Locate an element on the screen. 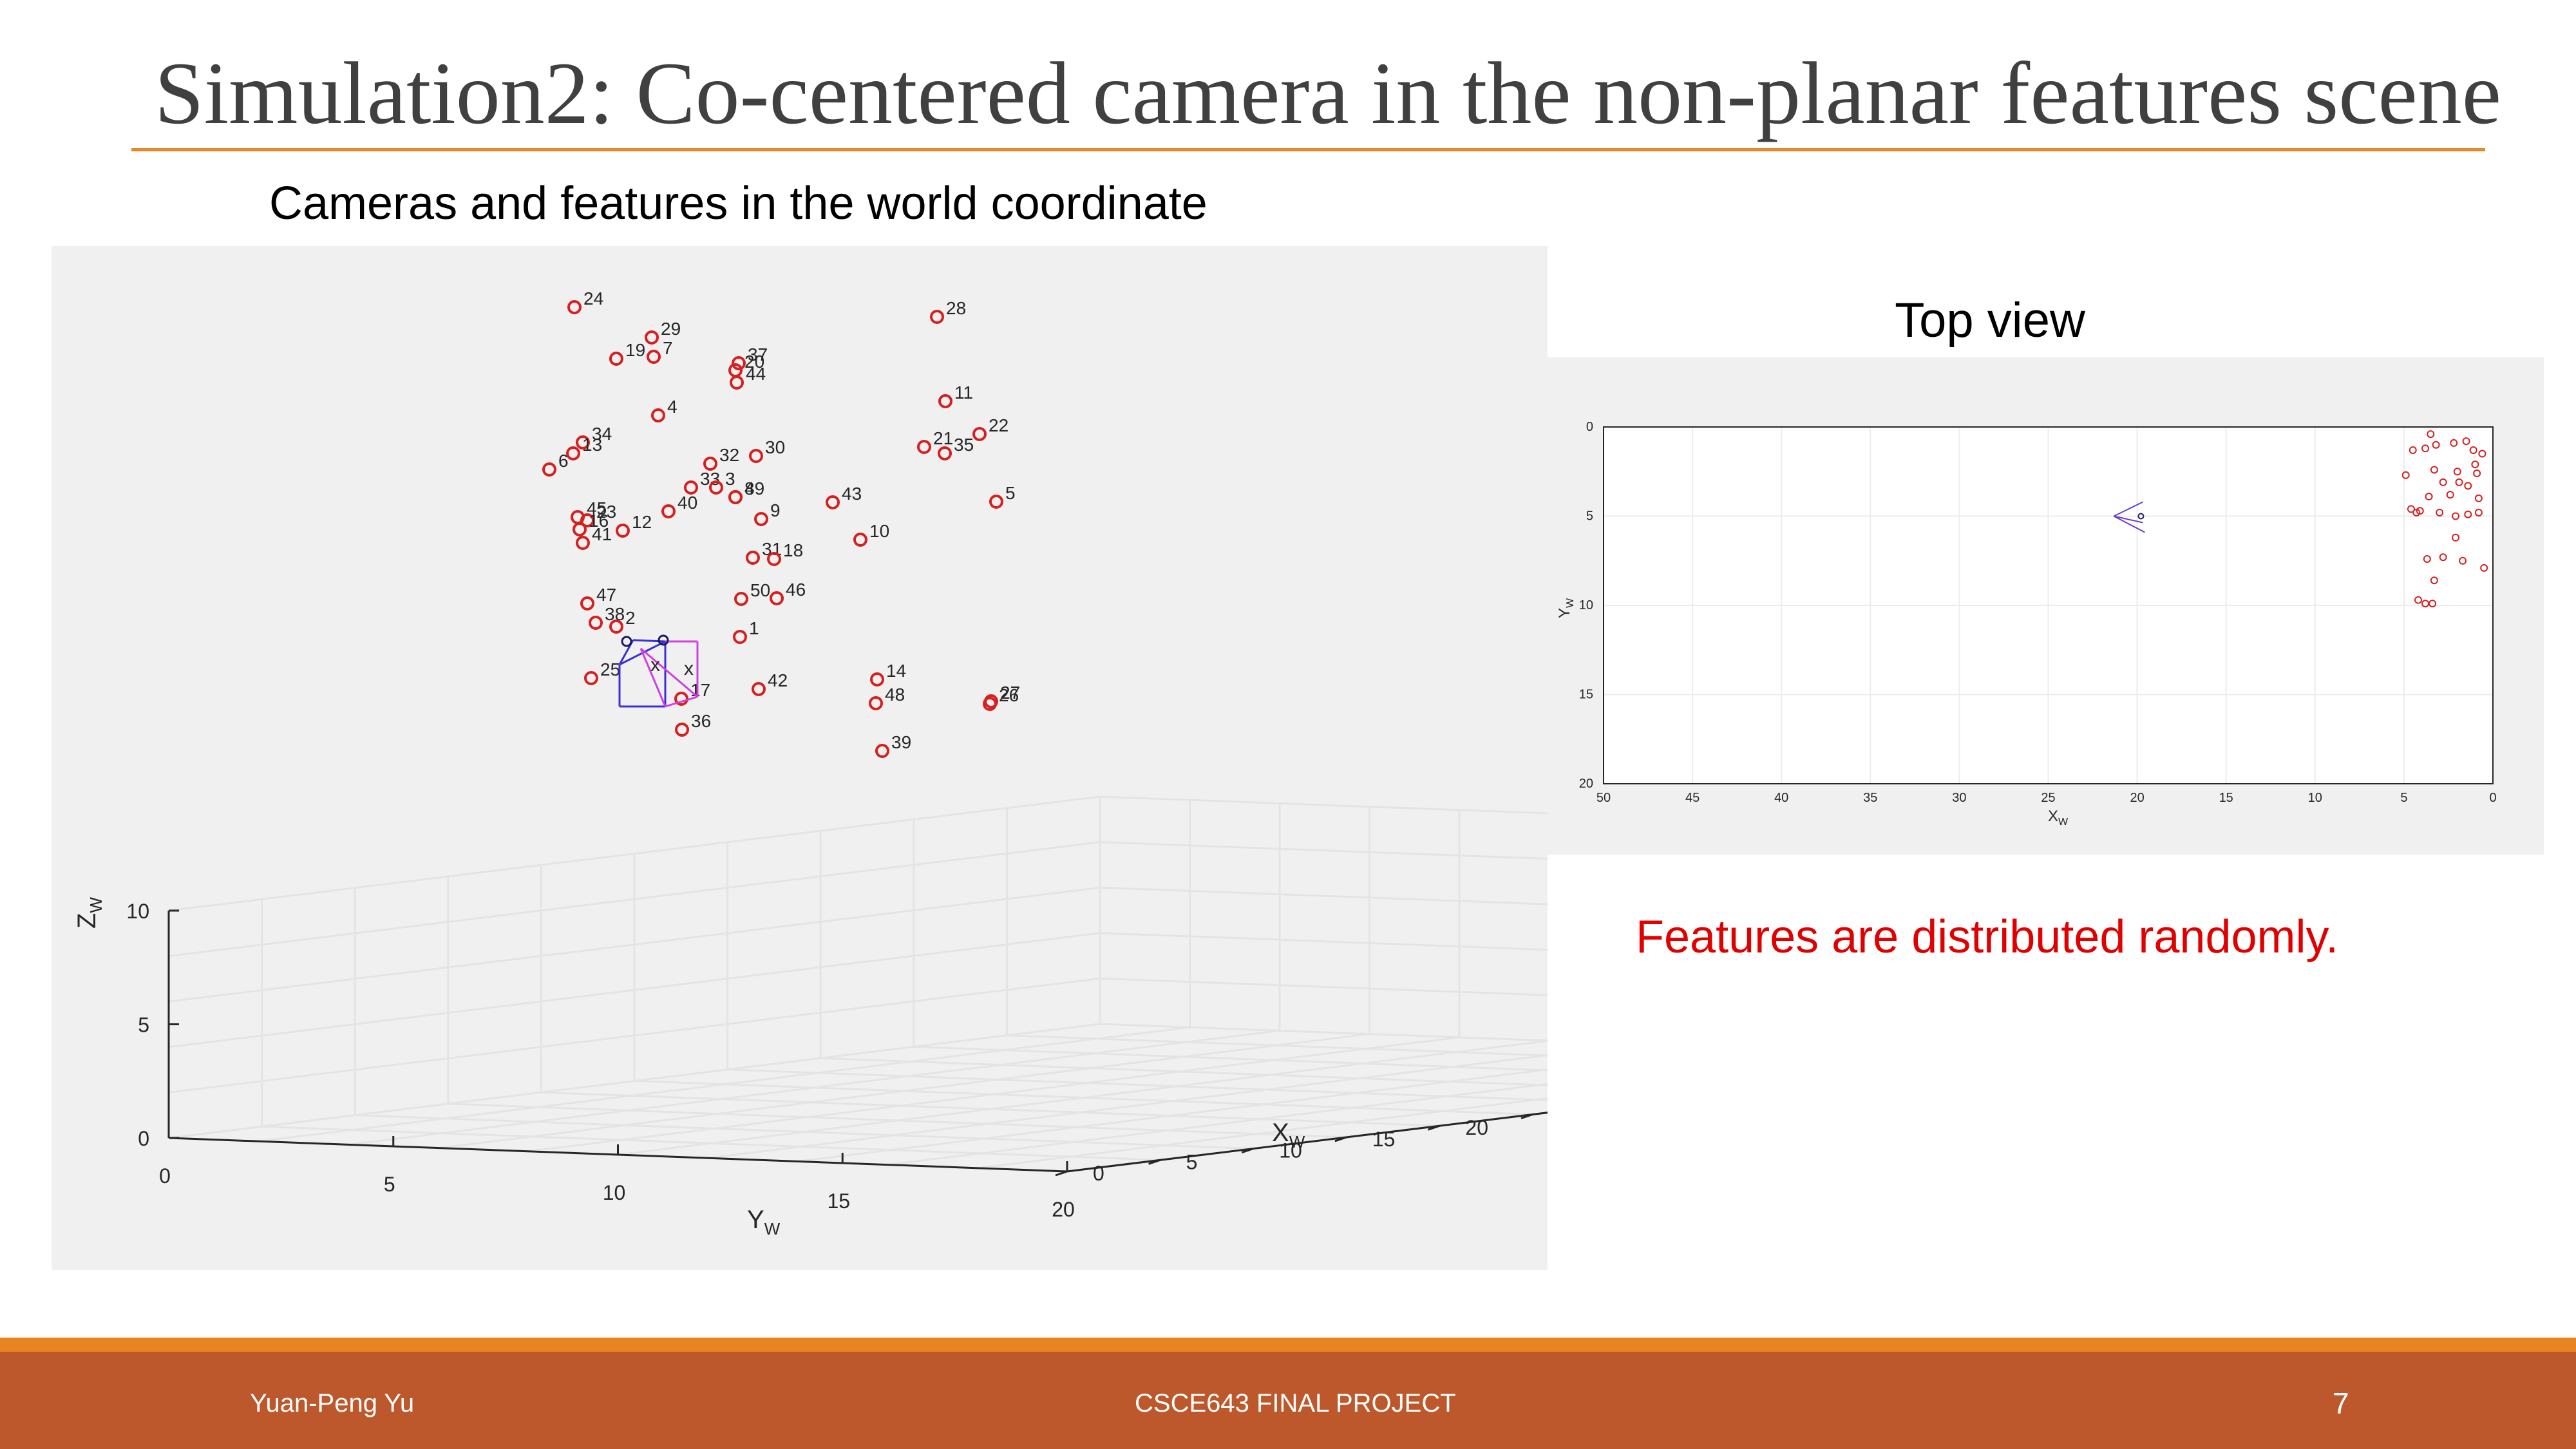  z-tick-label: 10 is located at coordinates (137, 911).